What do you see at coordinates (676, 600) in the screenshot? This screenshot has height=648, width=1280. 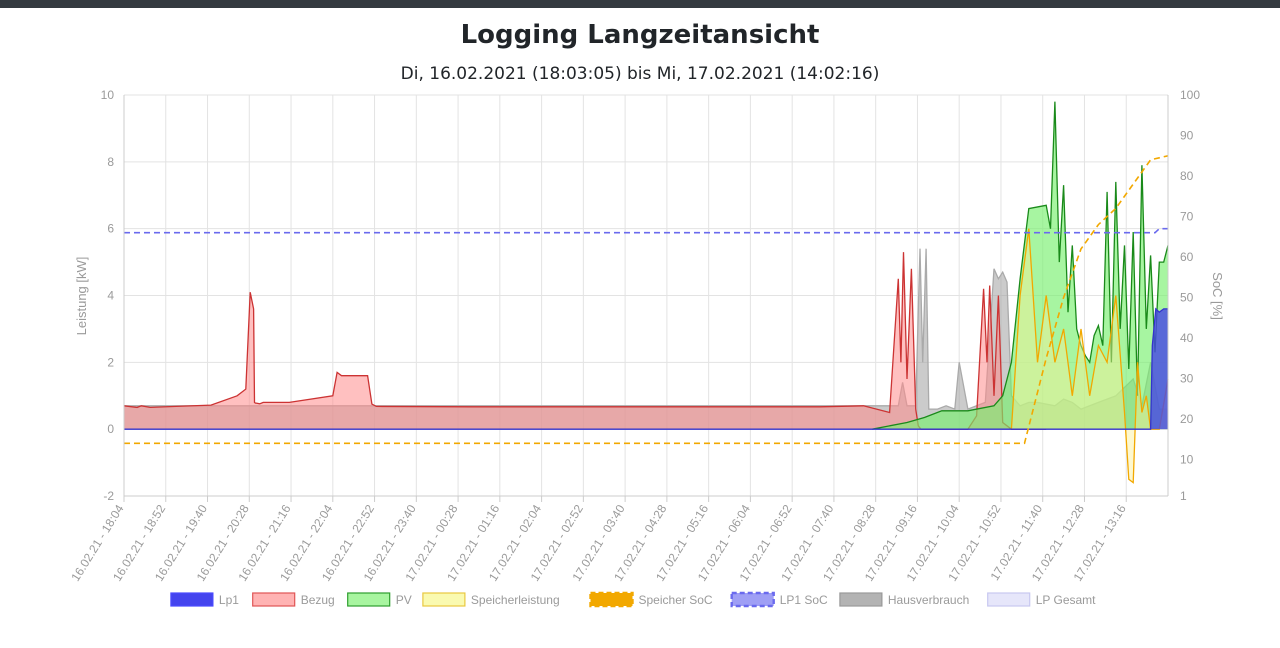 I see `legend-label: Speicher SoC` at bounding box center [676, 600].